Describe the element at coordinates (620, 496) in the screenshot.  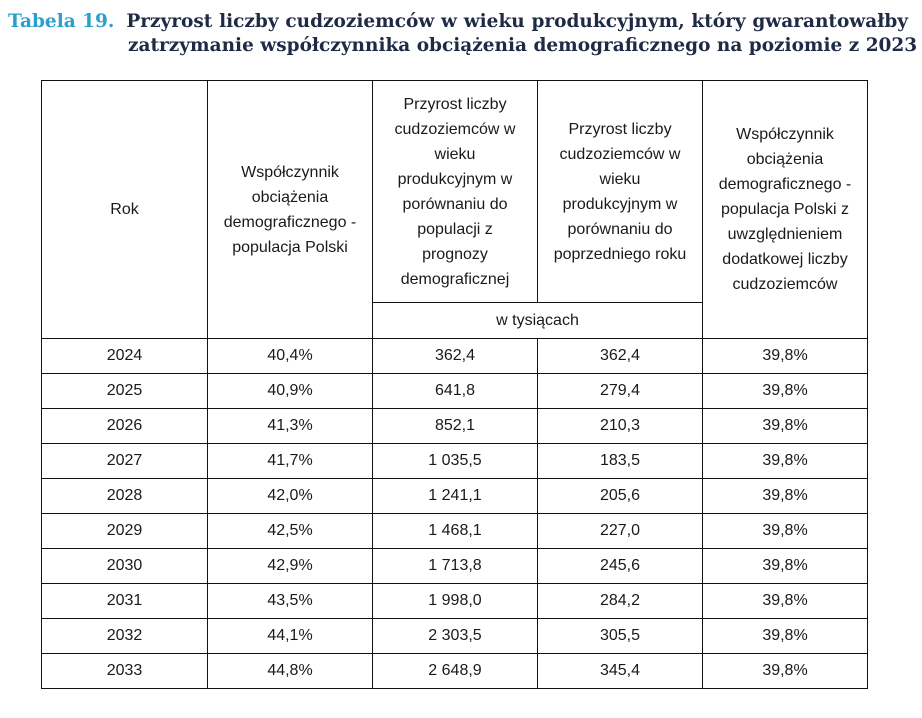
I see `cell-growth-vs-previous: 205,6` at that location.